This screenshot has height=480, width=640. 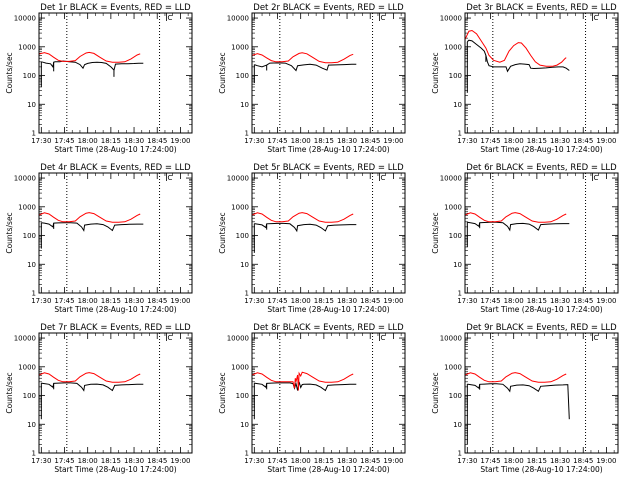 What do you see at coordinates (115, 328) in the screenshot?
I see `panel-title: Det 7r BLACK = Events, RED = LLD` at bounding box center [115, 328].